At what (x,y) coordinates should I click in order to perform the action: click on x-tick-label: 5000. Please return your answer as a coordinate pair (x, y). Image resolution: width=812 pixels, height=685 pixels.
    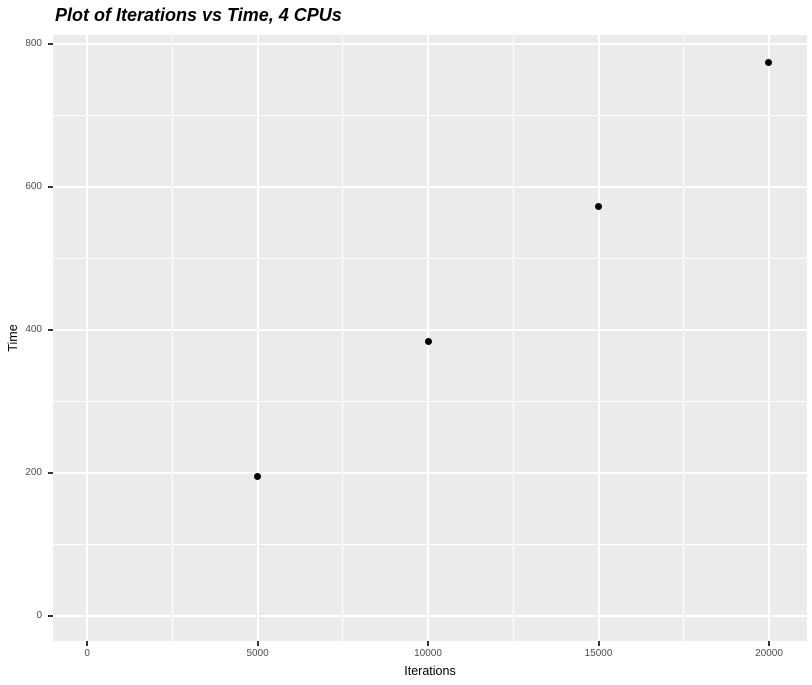
    Looking at the image, I should click on (257, 653).